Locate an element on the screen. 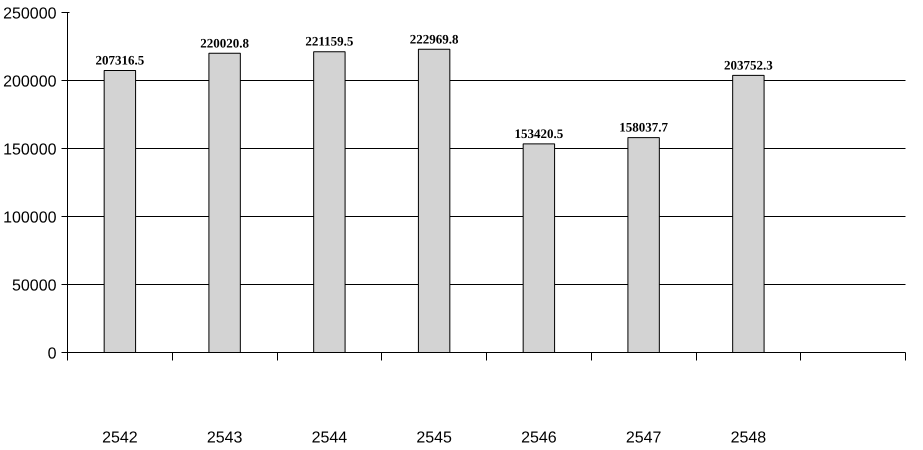 Image resolution: width=923 pixels, height=450 pixels. data-label: 158037.7 is located at coordinates (643, 127).